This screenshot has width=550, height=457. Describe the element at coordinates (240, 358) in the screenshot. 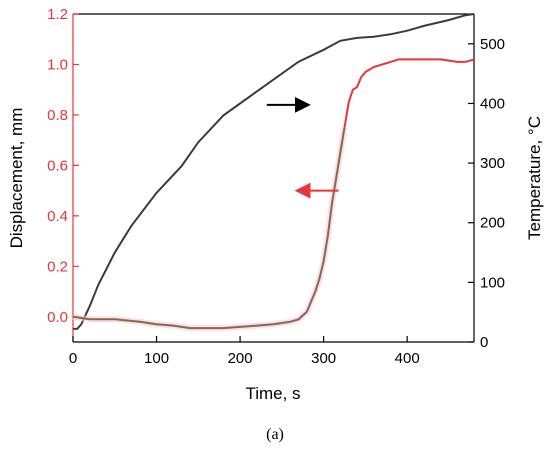

I see `x-tick-label: 200` at that location.